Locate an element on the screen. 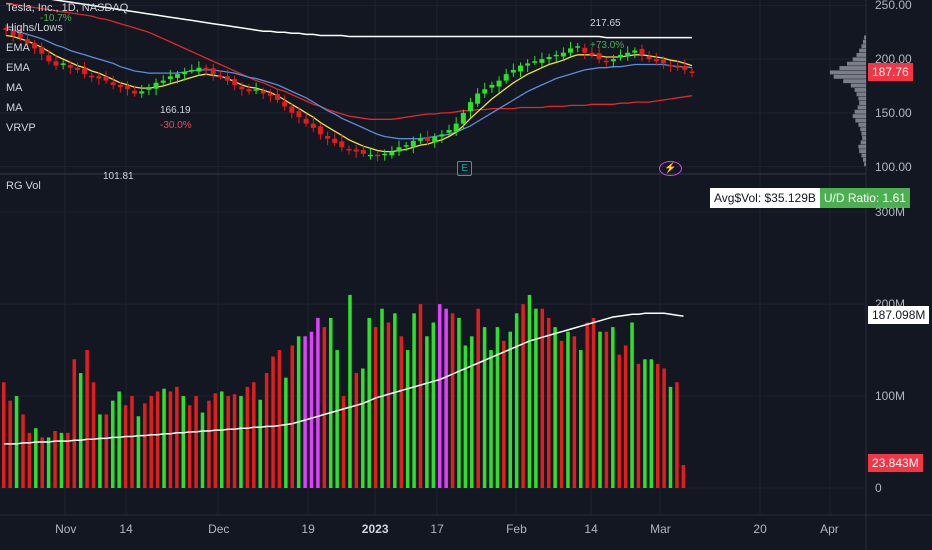  indicator-ema-1: EMA is located at coordinates (18, 48).